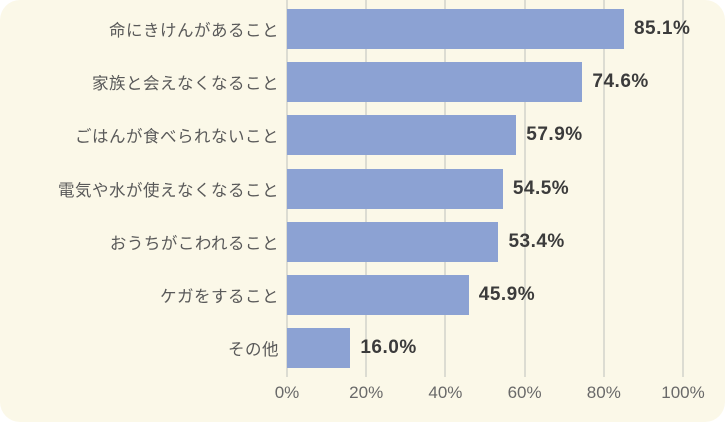  I want to click on plot-cell: 45.9%, so click(485, 295).